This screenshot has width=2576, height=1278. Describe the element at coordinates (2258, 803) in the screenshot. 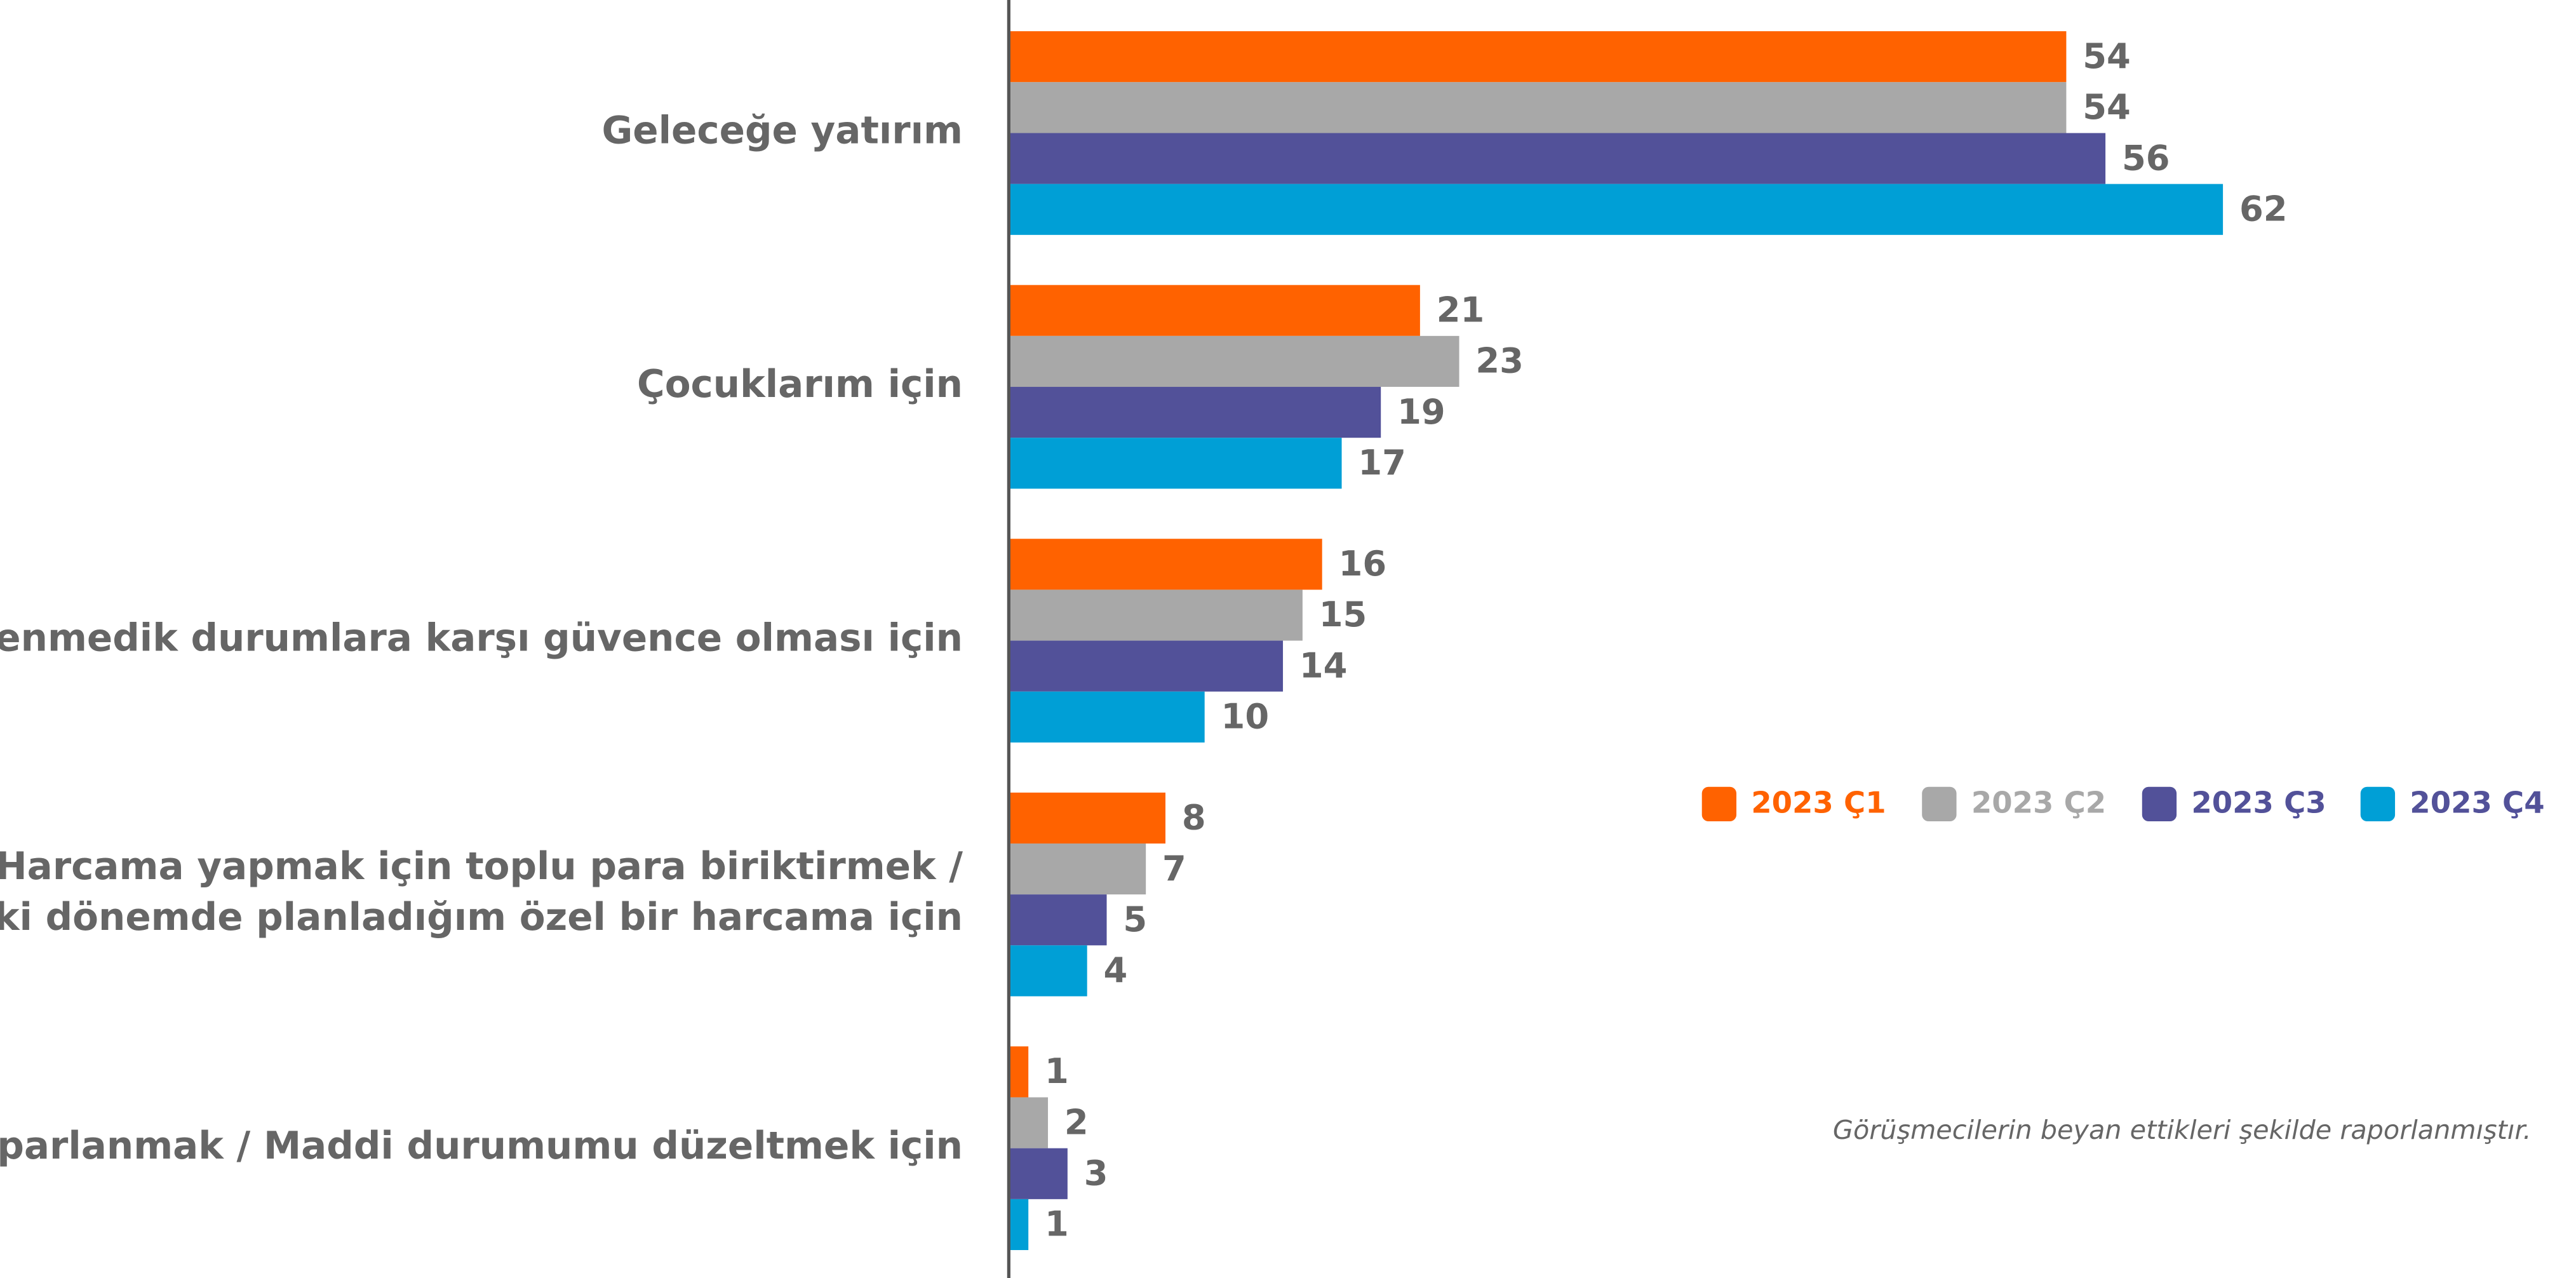

I see `legend-label: 2023 Ç3` at that location.